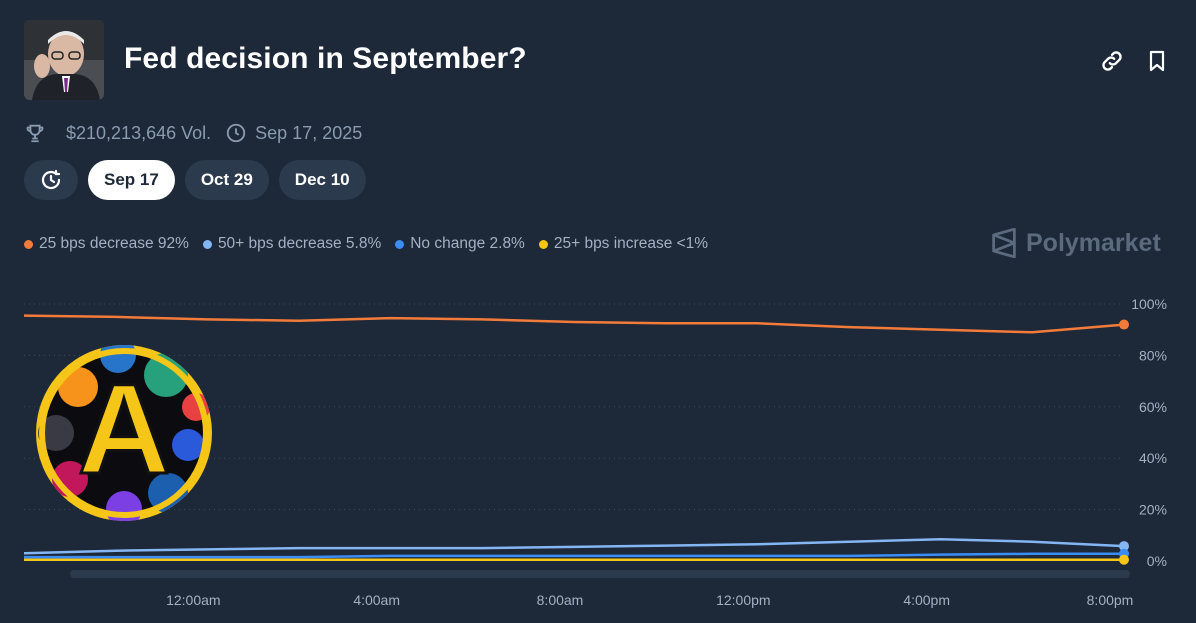 The image size is (1196, 623). Describe the element at coordinates (325, 58) in the screenshot. I see `page-title: Fed decision in September?` at that location.